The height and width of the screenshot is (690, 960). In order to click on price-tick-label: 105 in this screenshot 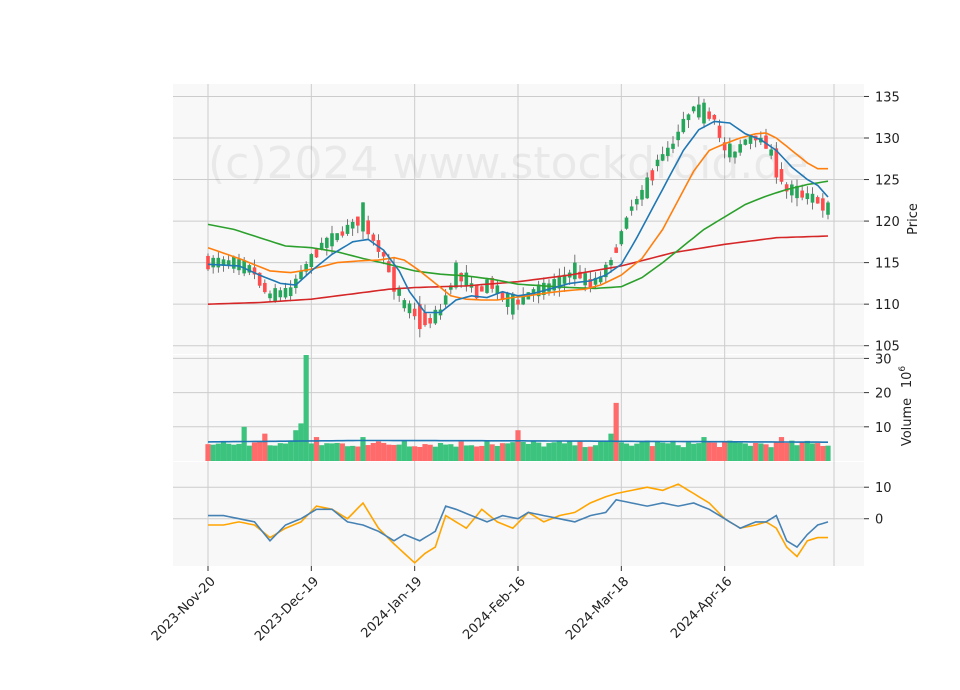, I will do `click(887, 347)`.